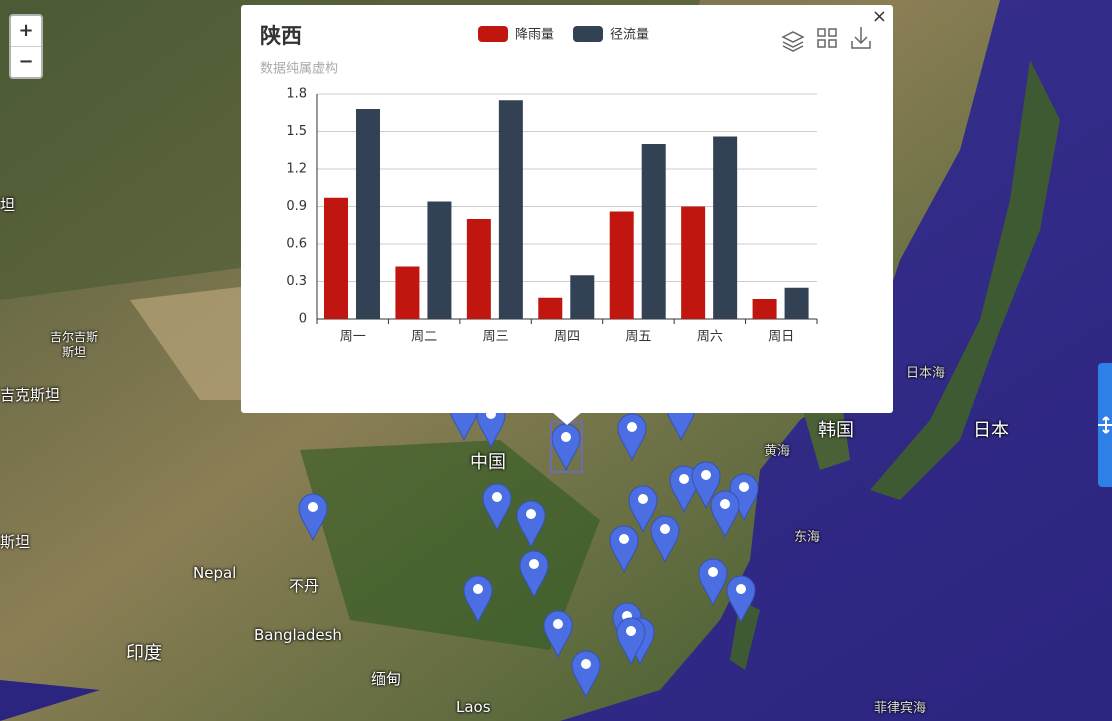  What do you see at coordinates (496, 337) in the screenshot?
I see `x-tick-label: 周三` at bounding box center [496, 337].